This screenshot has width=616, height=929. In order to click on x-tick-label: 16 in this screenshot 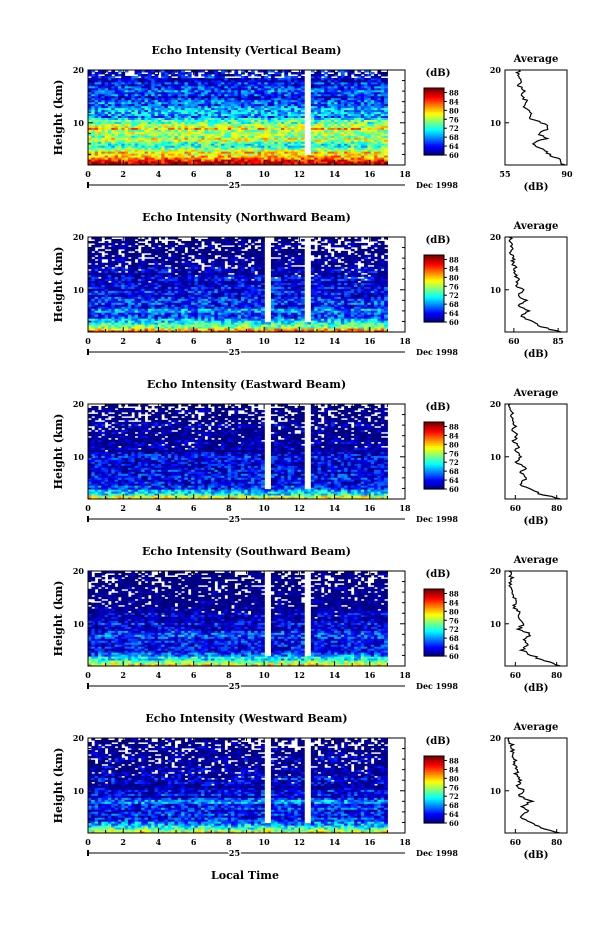, I will do `click(370, 174)`.